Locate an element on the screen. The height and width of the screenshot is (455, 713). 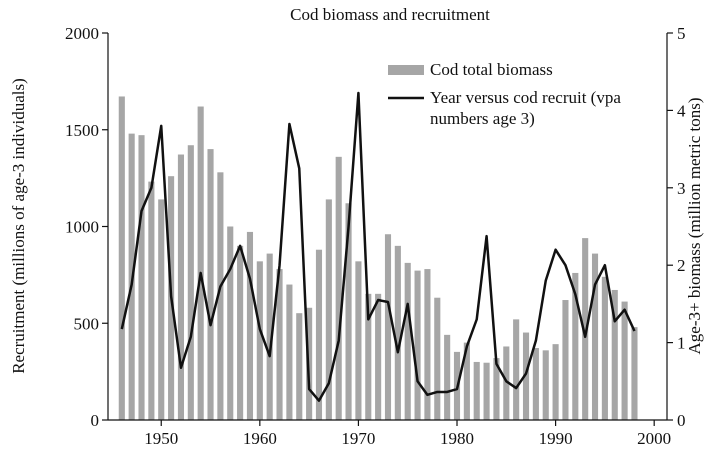
x-tick-label: 1960 is located at coordinates (260, 438).